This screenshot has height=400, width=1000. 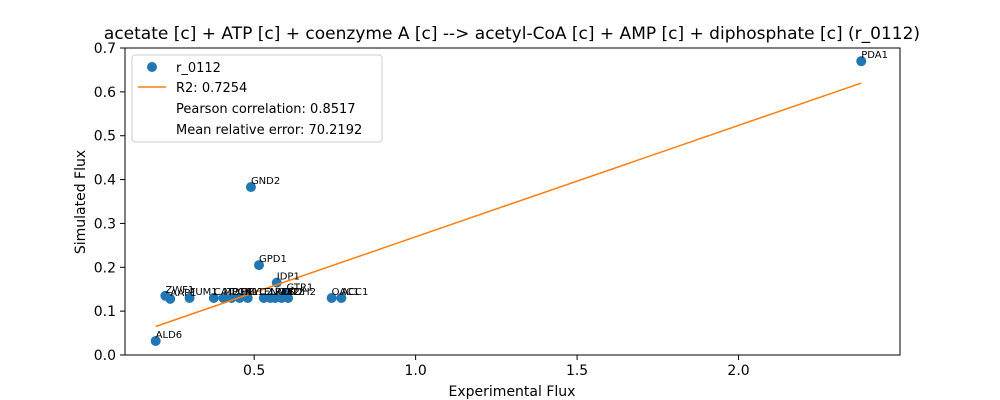 I want to click on point-label-gtr1: GTR1, so click(x=299, y=288).